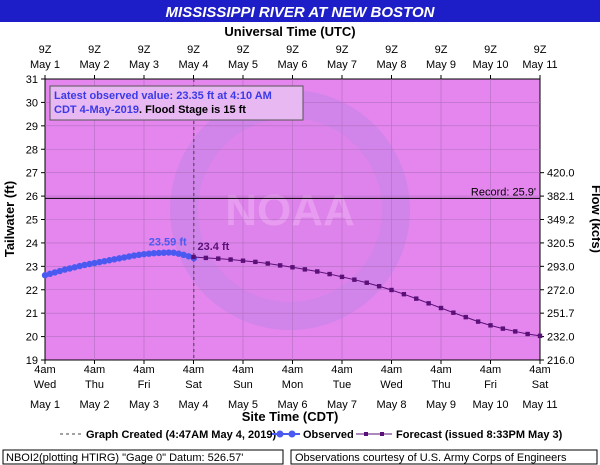  Describe the element at coordinates (32, 80) in the screenshot. I see `left-tick-label: 31` at that location.